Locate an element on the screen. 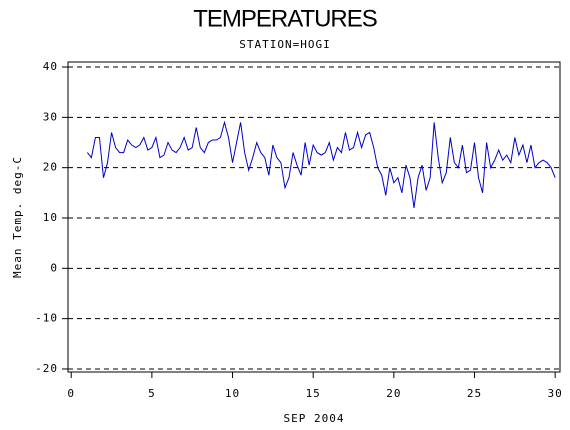 This screenshot has width=570, height=430. x-tick-label: 10 is located at coordinates (232, 393).